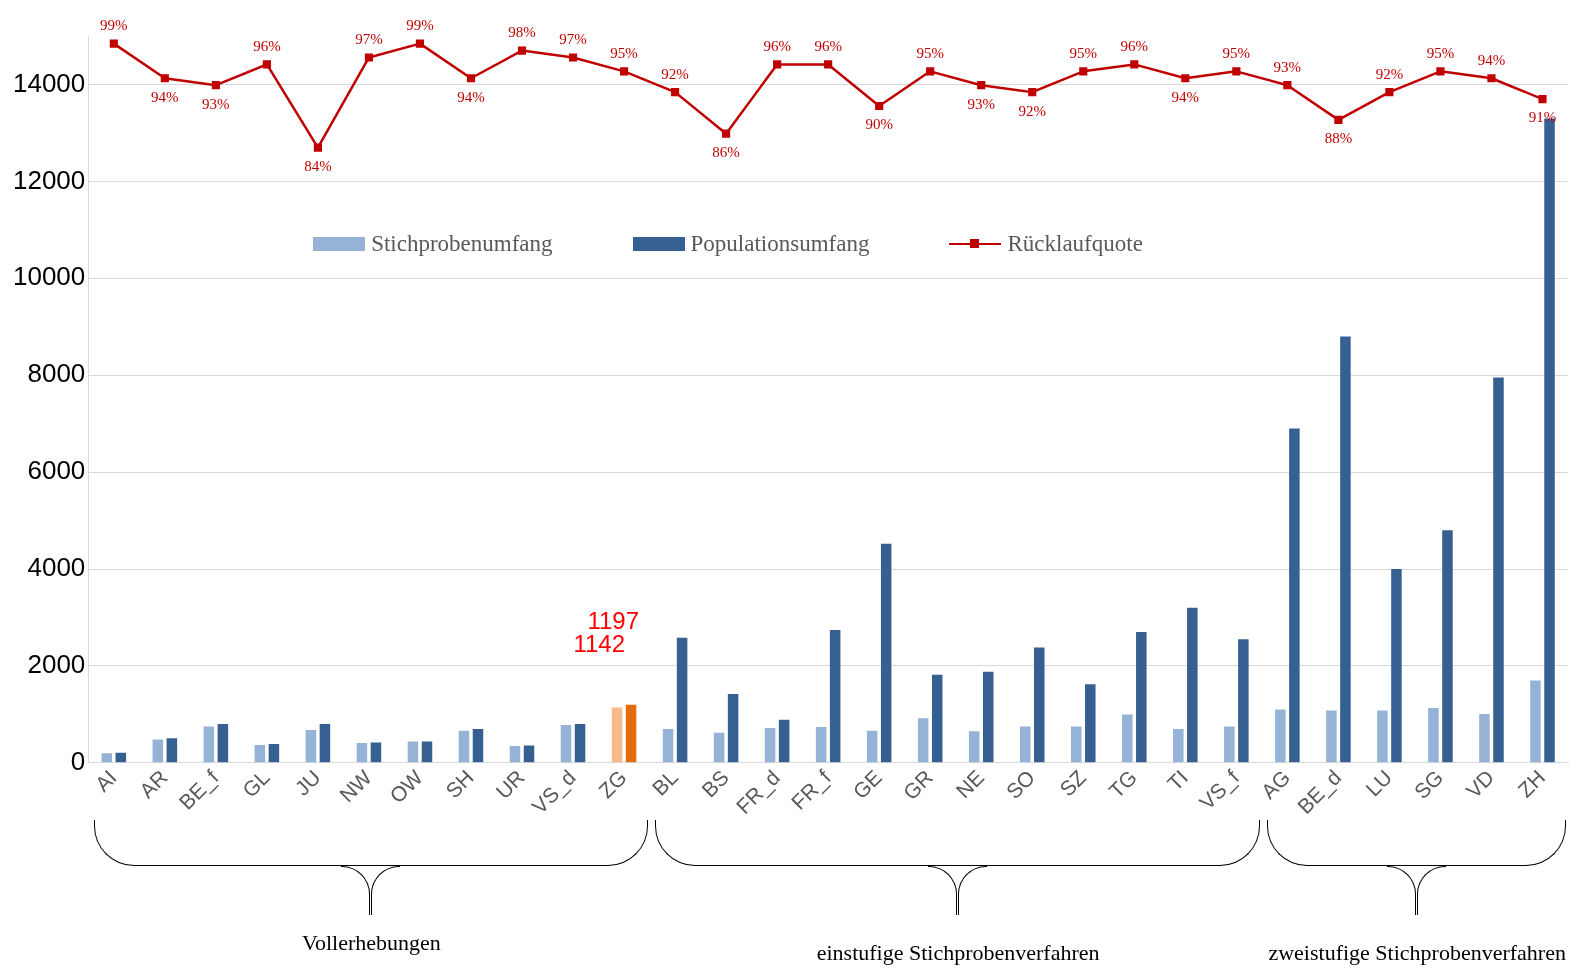  I want to click on y-tick-label: 12000, so click(49, 179).